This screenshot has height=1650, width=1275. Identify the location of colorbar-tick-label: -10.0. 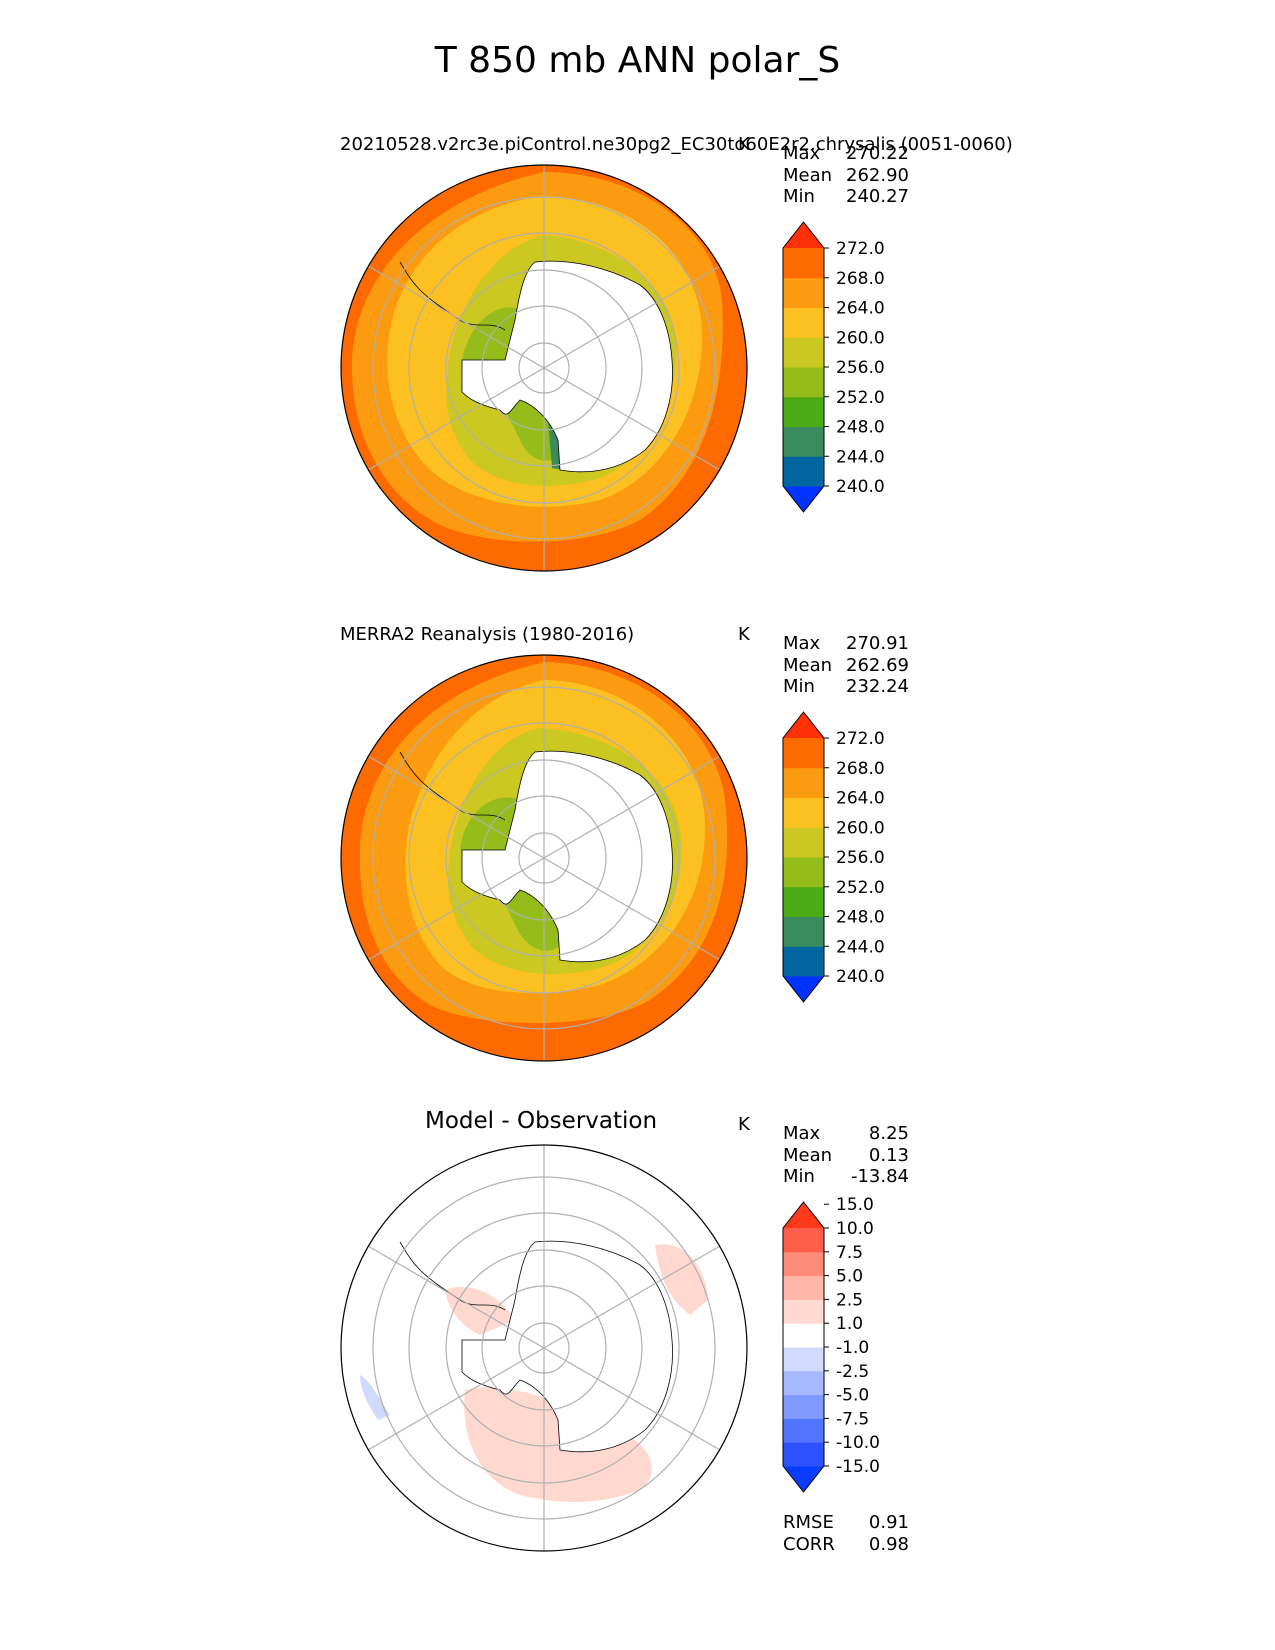
(858, 1443).